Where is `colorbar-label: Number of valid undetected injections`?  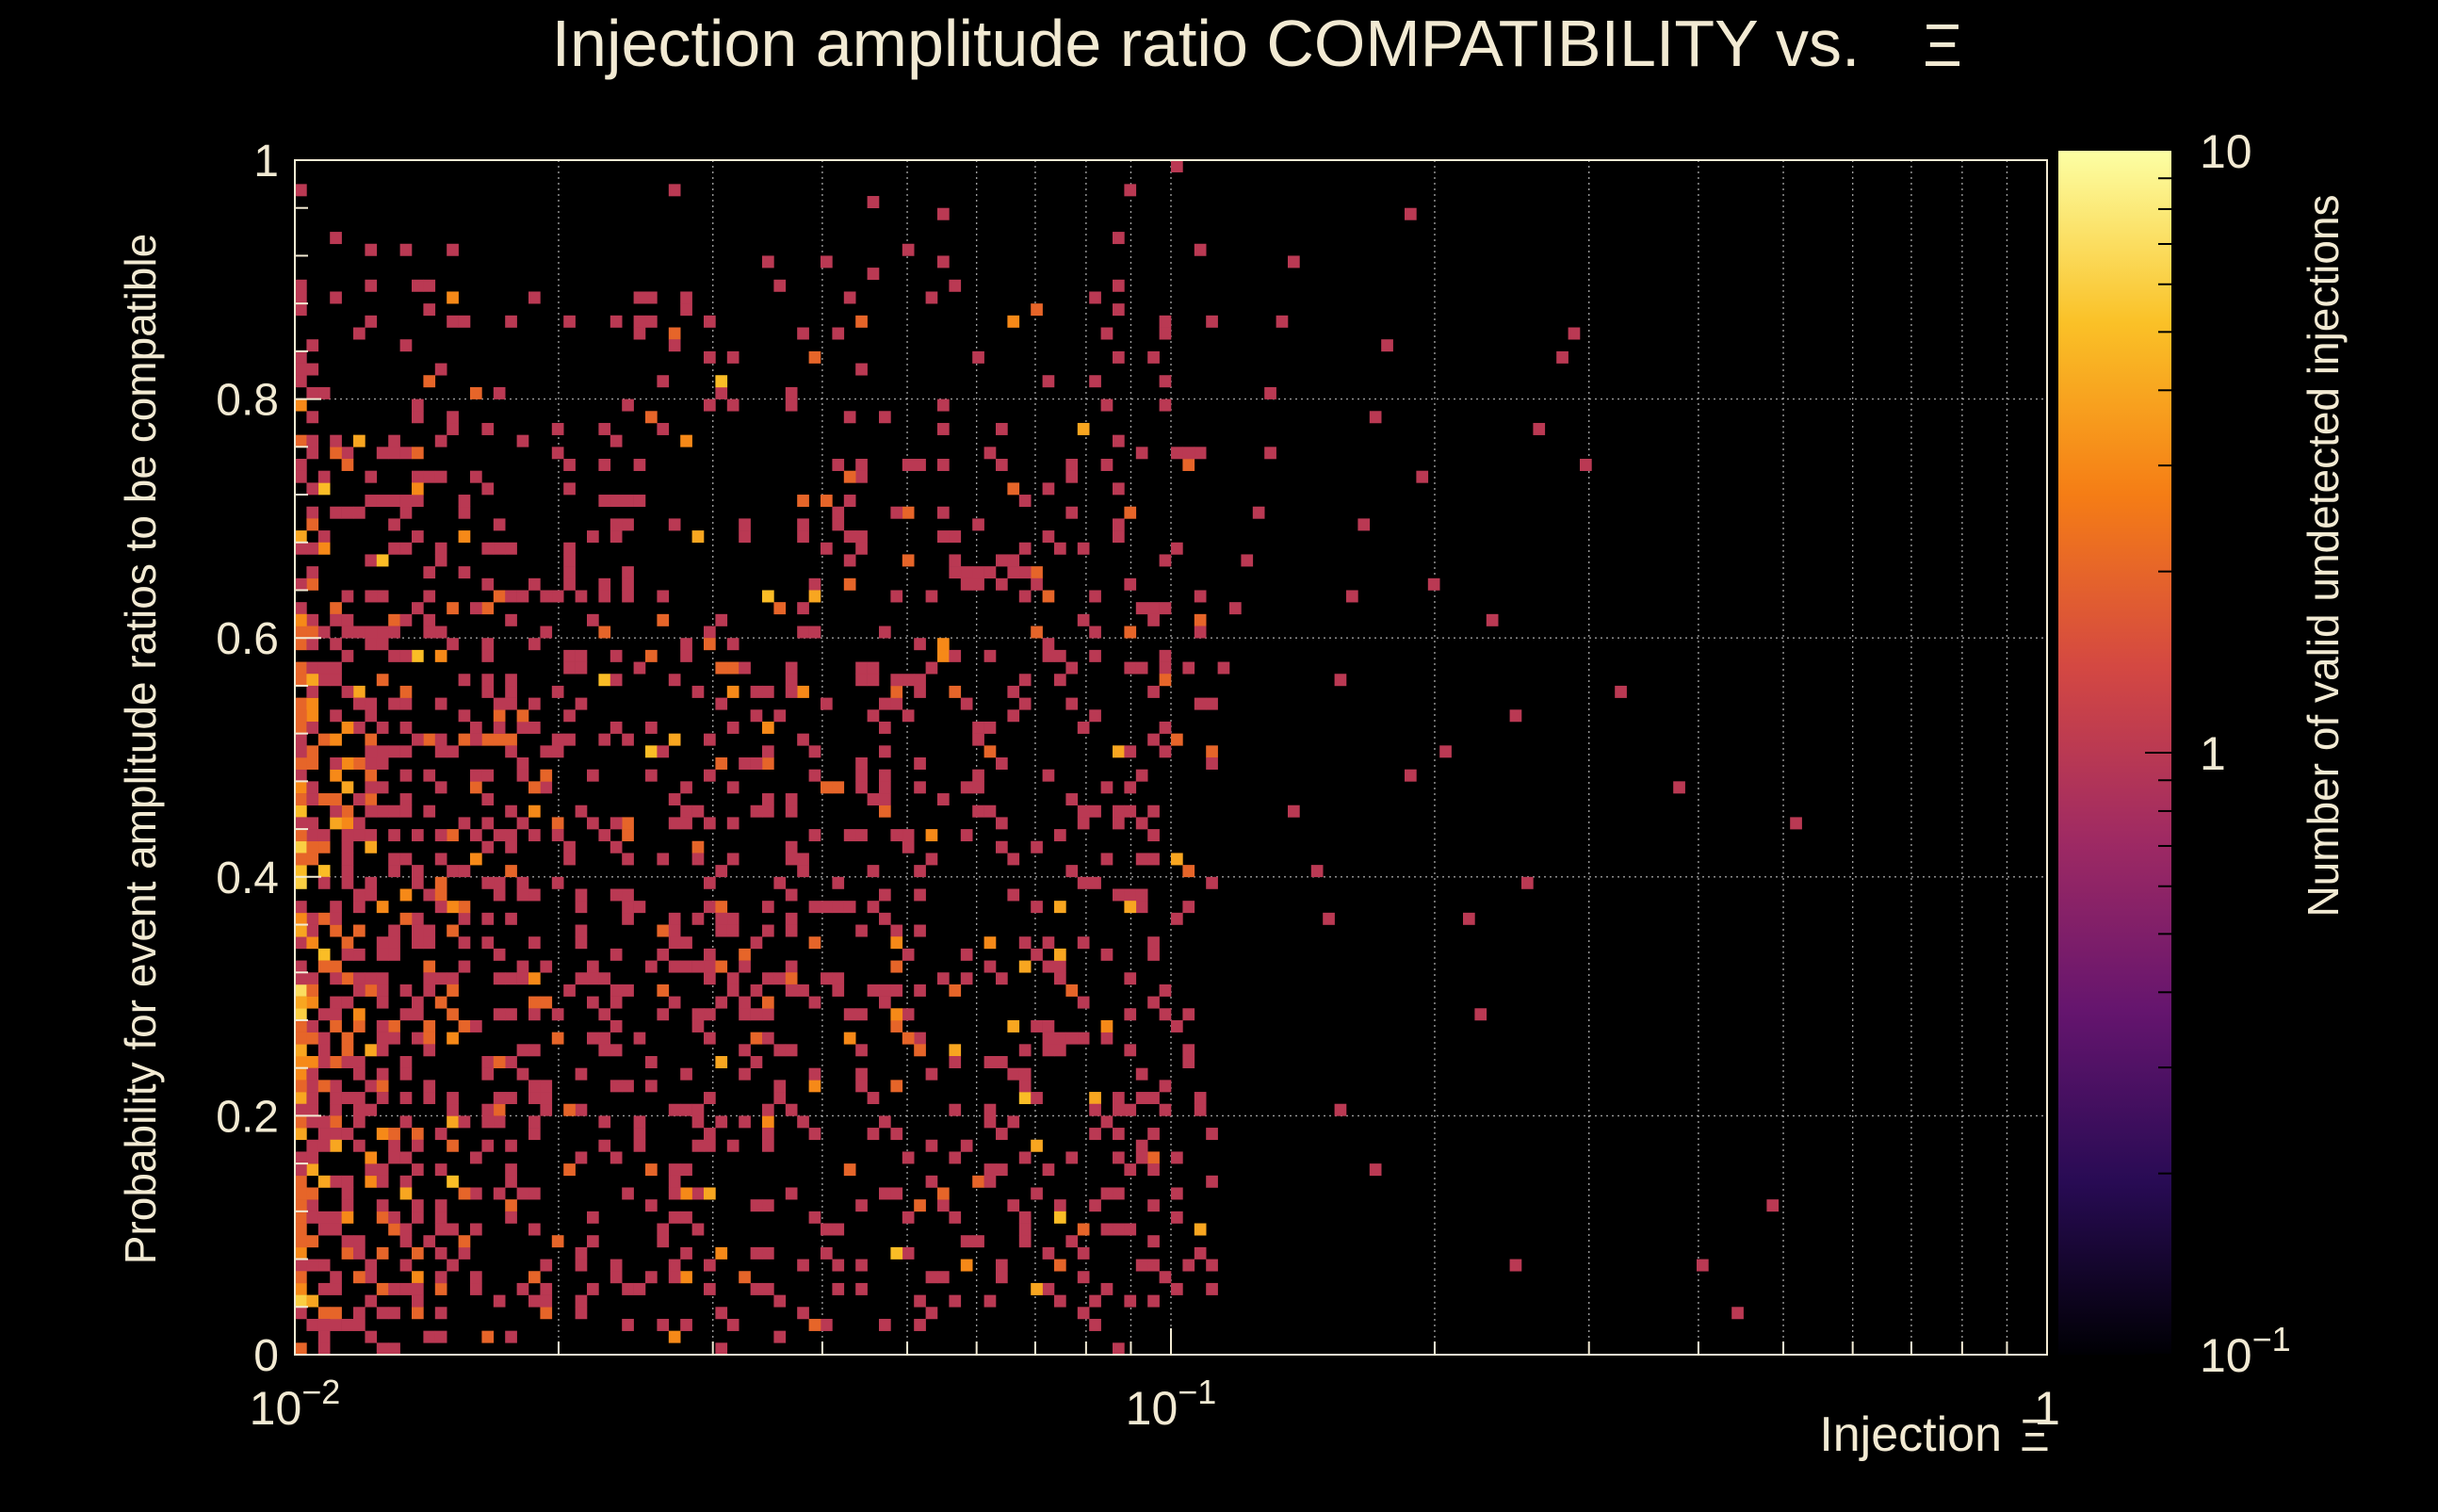 colorbar-label: Number of valid undetected injections is located at coordinates (2323, 555).